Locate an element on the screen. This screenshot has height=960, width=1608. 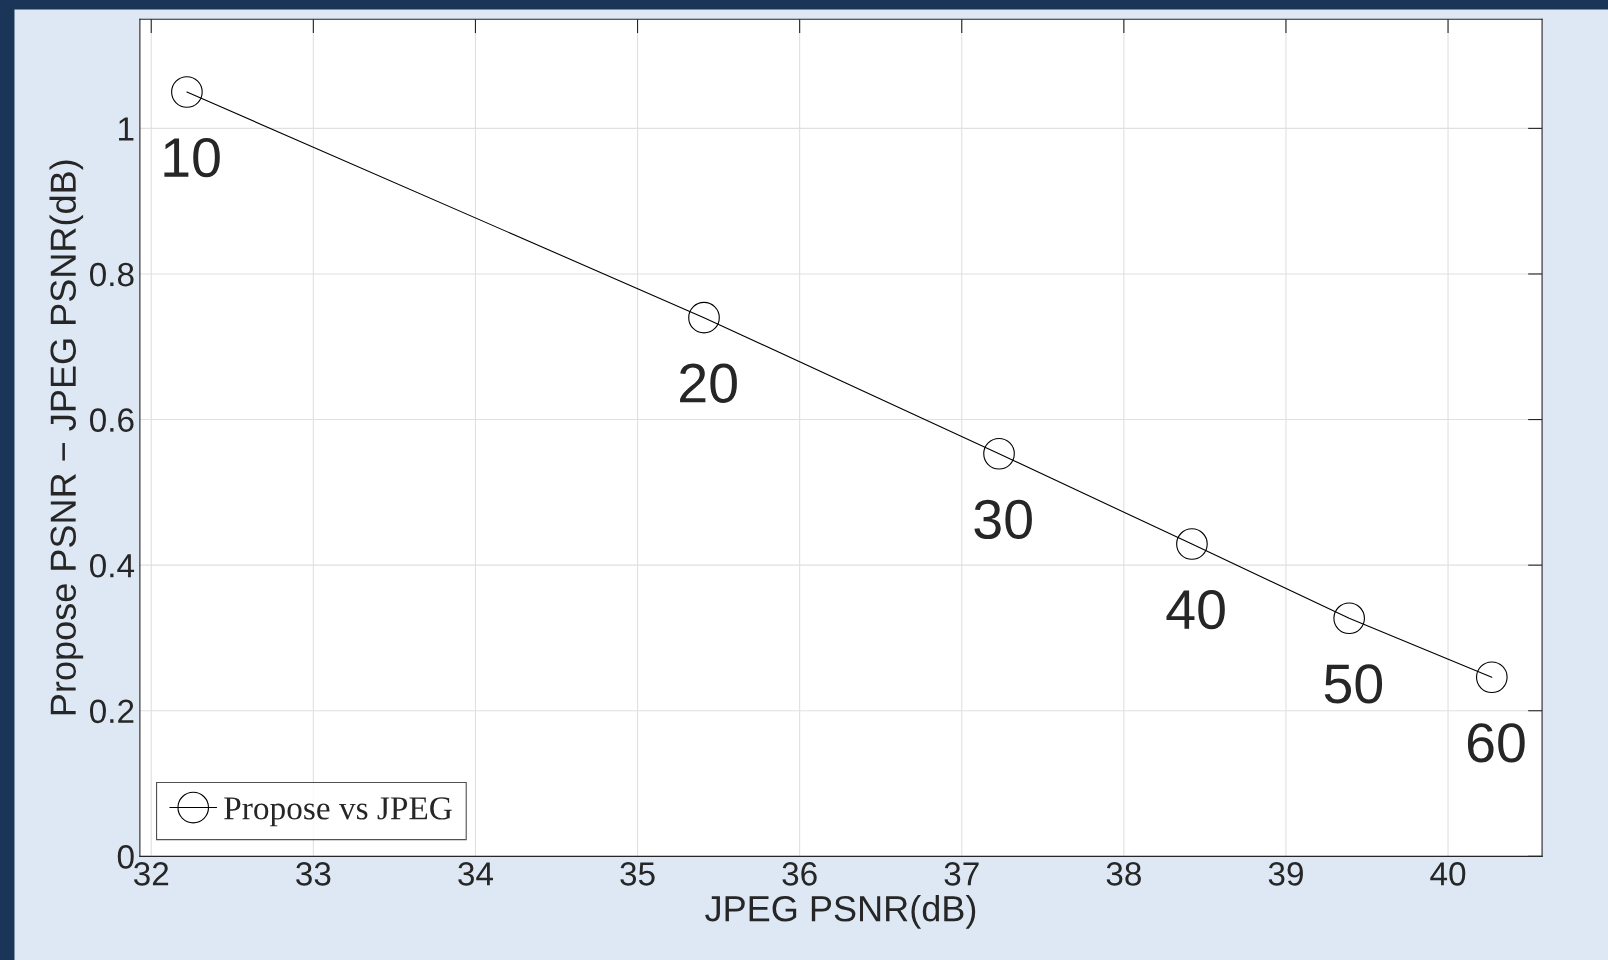
y-tick-label: 0.6 is located at coordinates (112, 420).